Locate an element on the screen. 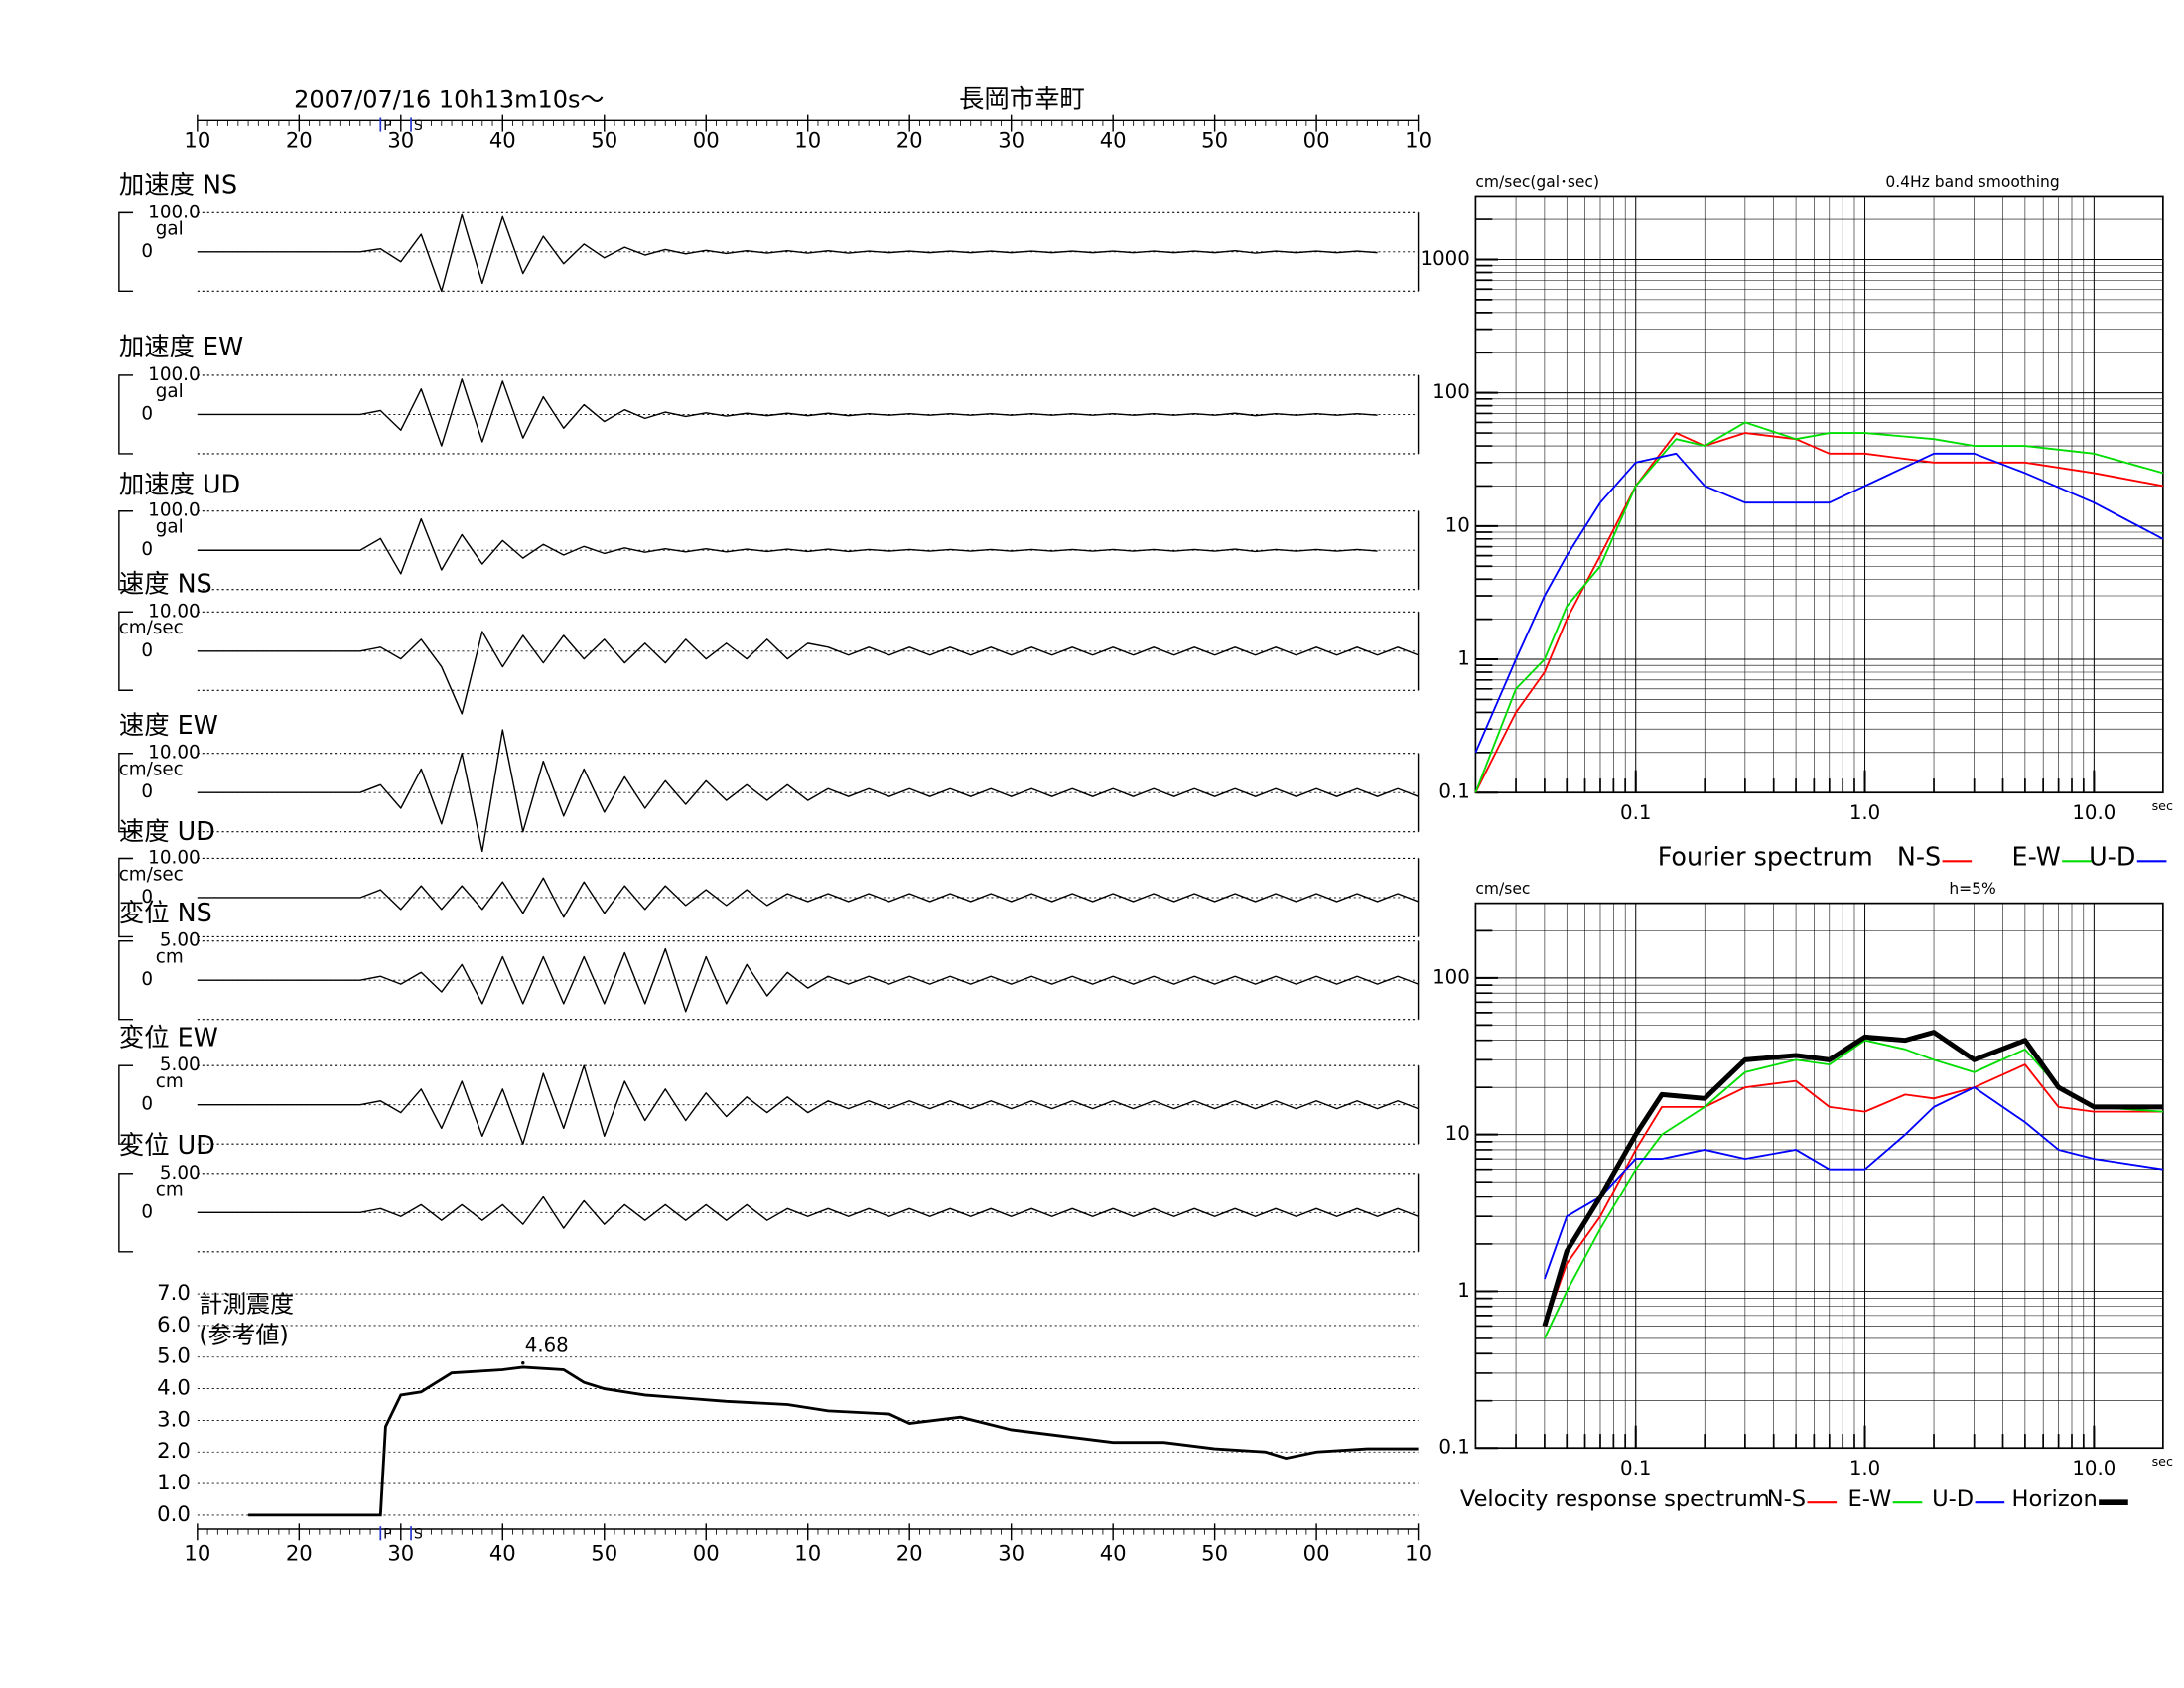 Image resolution: width=2184 pixels, height=1688 pixels. y-tick-label: 3.0 is located at coordinates (174, 1418).